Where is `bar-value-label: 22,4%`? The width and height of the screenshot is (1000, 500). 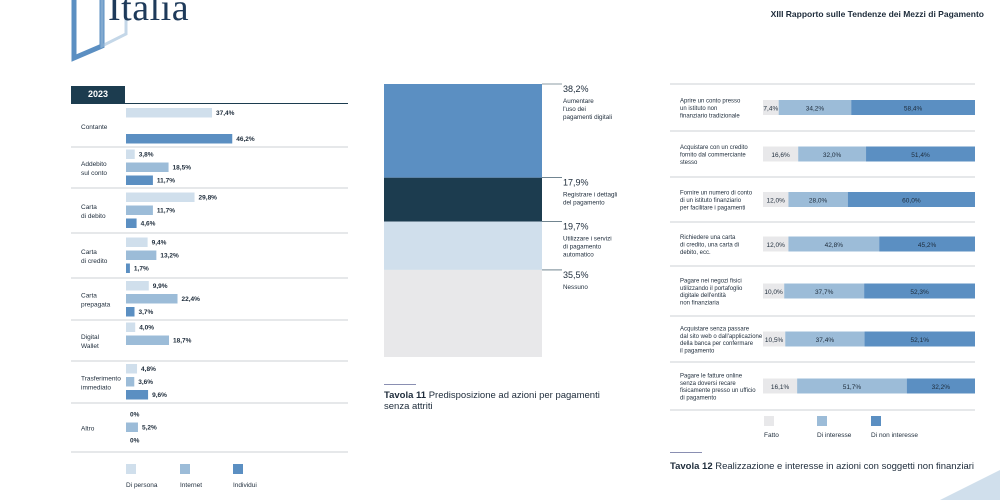 bar-value-label: 22,4% is located at coordinates (191, 299).